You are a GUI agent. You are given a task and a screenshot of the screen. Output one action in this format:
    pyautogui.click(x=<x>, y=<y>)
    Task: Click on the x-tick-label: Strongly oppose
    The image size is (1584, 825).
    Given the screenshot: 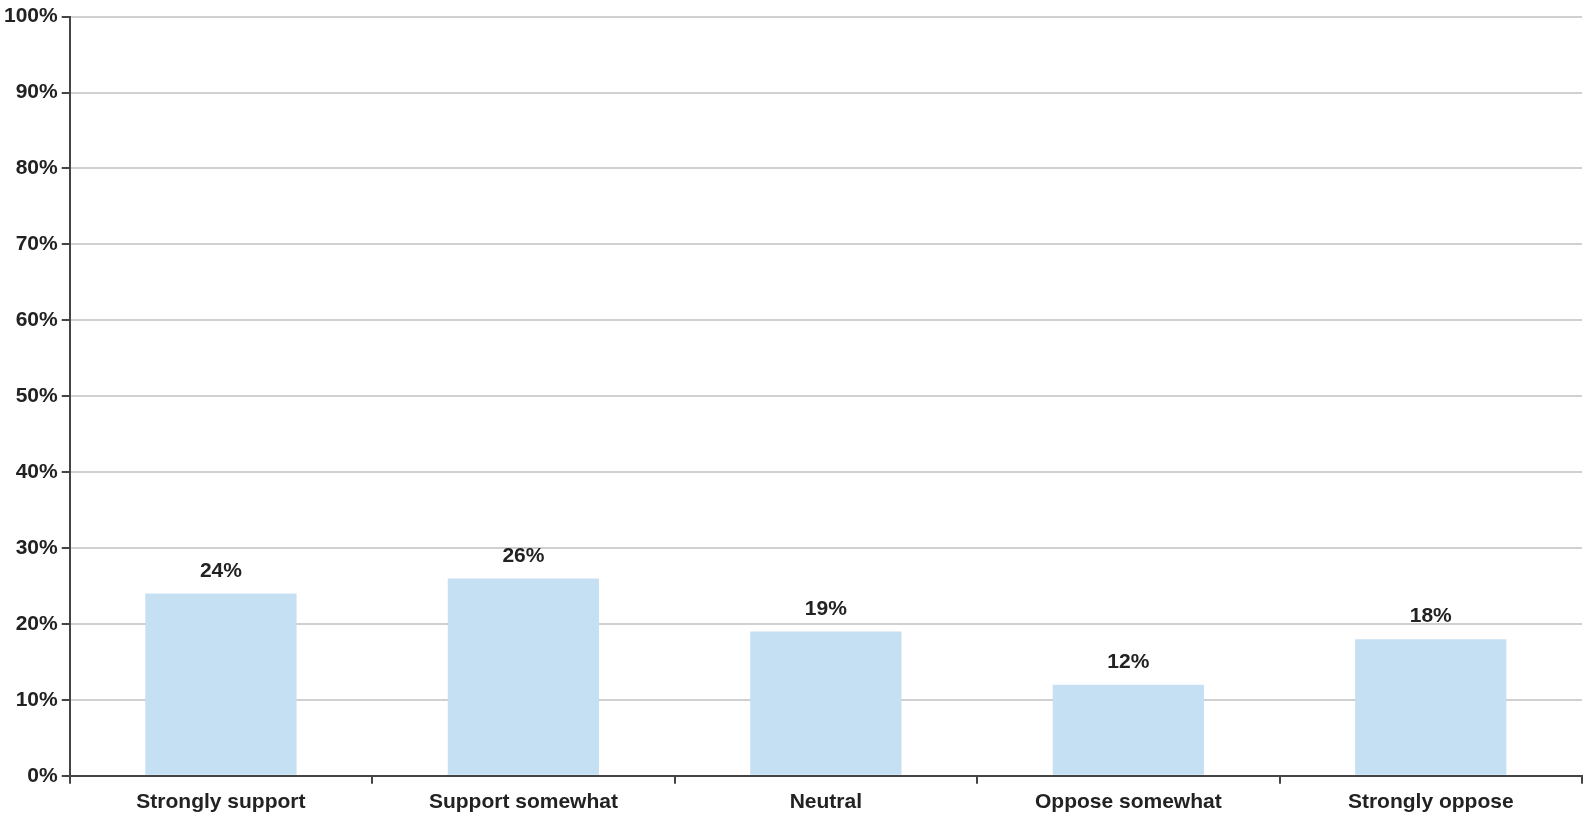 What is the action you would take?
    pyautogui.click(x=1430, y=801)
    